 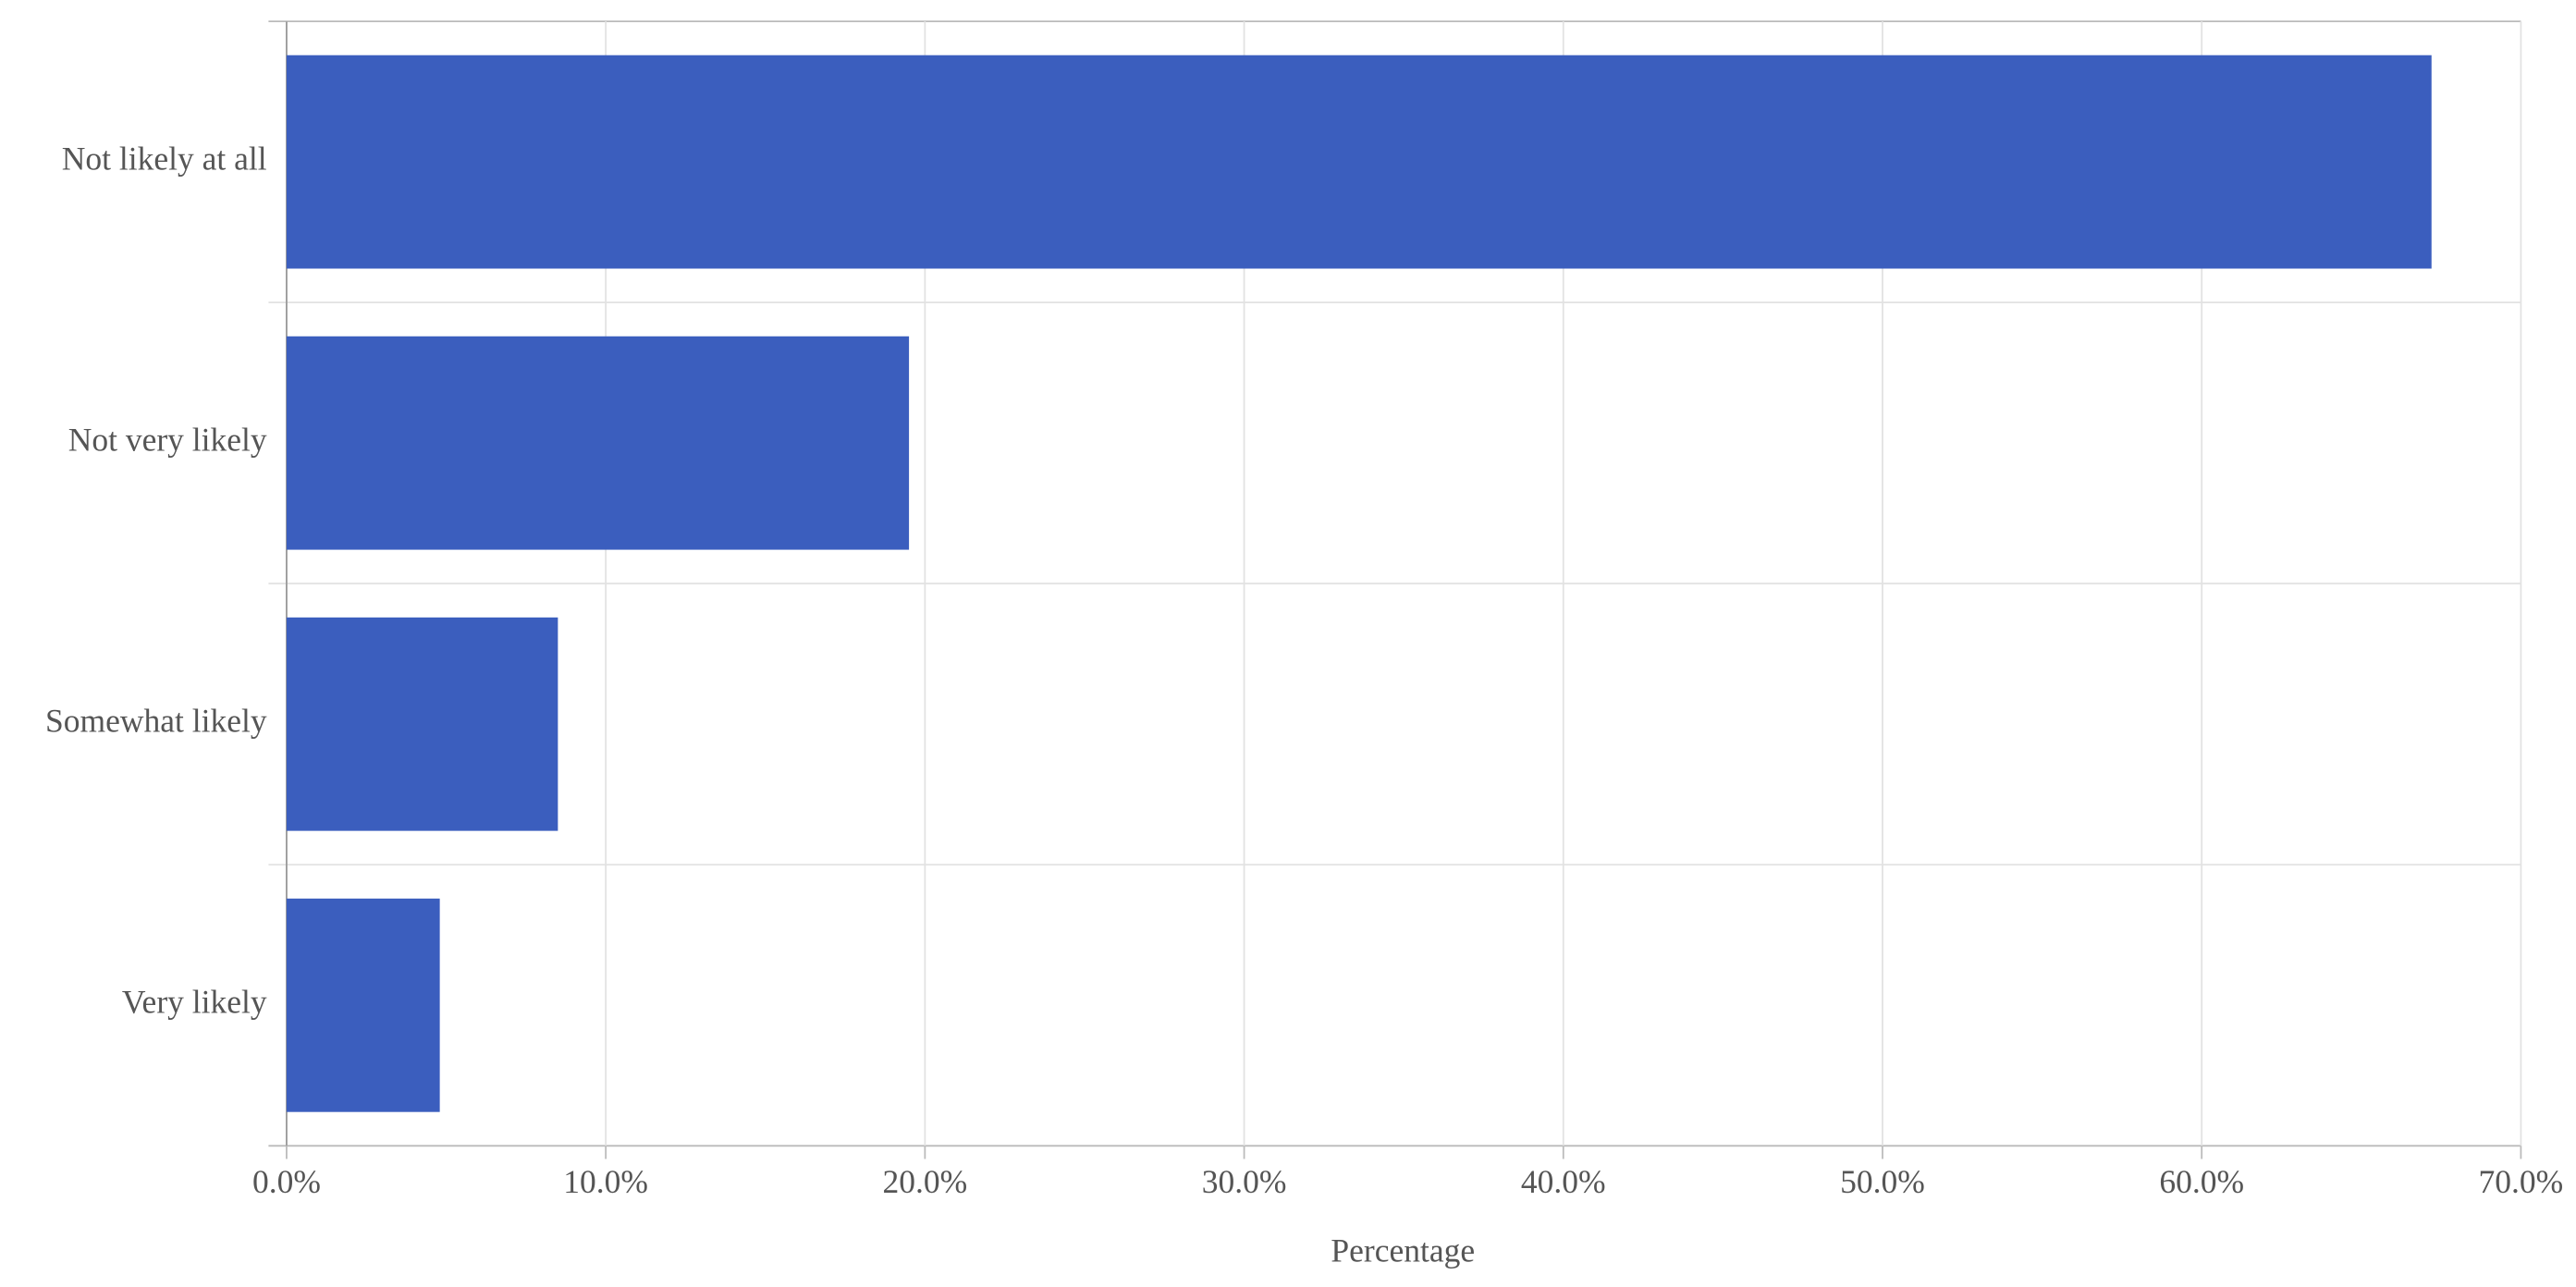 What do you see at coordinates (286, 1181) in the screenshot?
I see `x-tick-label: 0.0%` at bounding box center [286, 1181].